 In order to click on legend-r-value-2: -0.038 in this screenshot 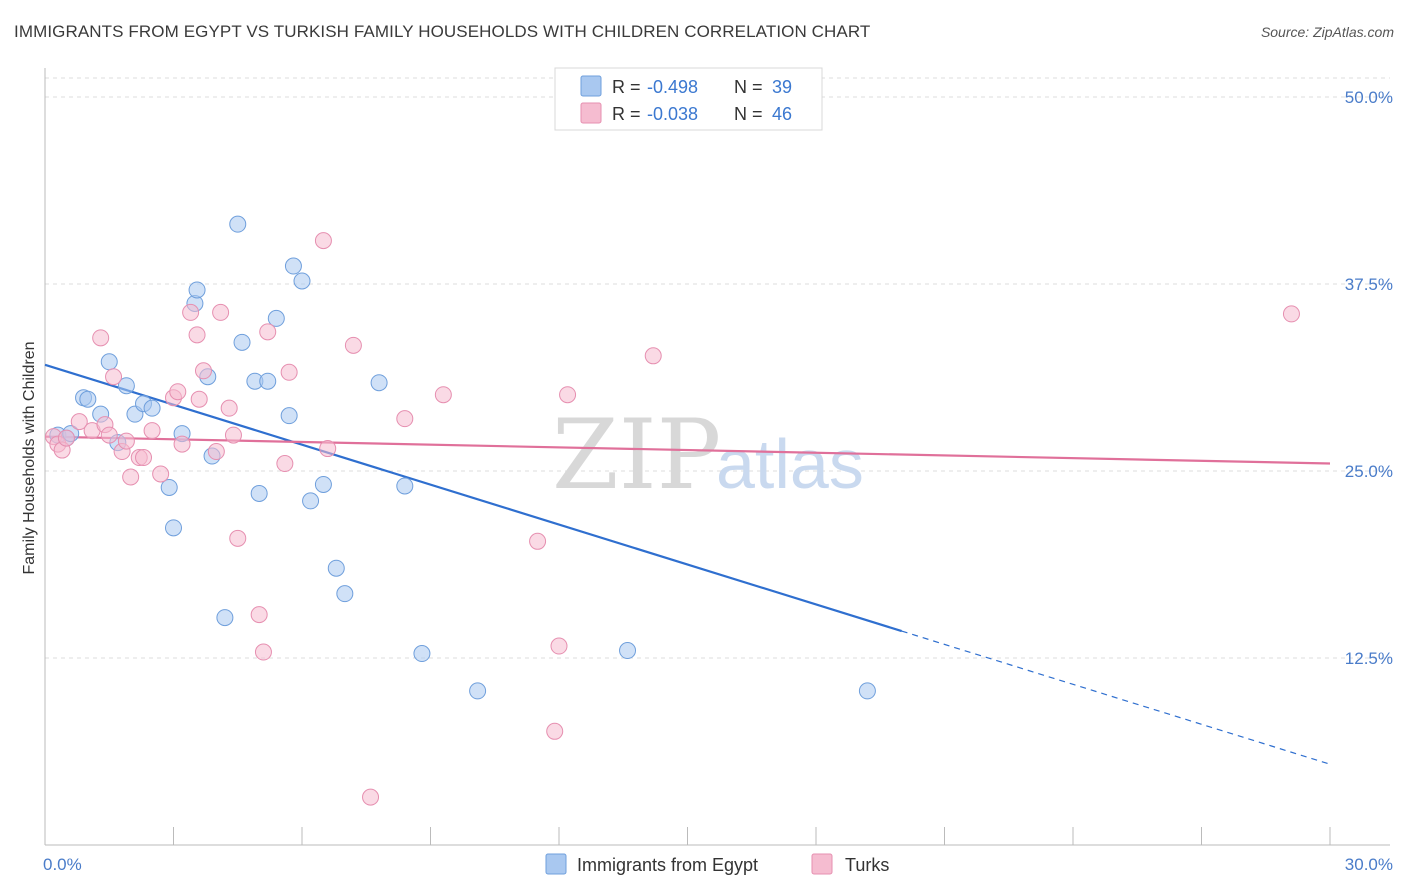, I will do `click(672, 114)`.